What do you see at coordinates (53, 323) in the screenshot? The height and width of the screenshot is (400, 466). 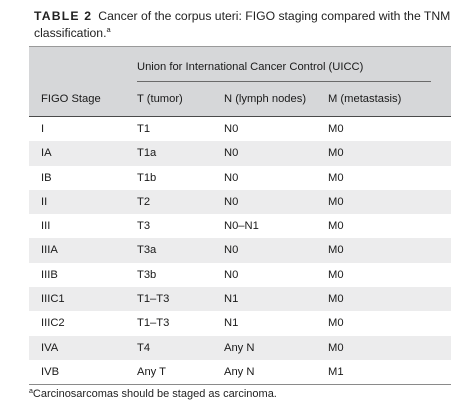 I see `cell-figo-stage: IIIC2` at bounding box center [53, 323].